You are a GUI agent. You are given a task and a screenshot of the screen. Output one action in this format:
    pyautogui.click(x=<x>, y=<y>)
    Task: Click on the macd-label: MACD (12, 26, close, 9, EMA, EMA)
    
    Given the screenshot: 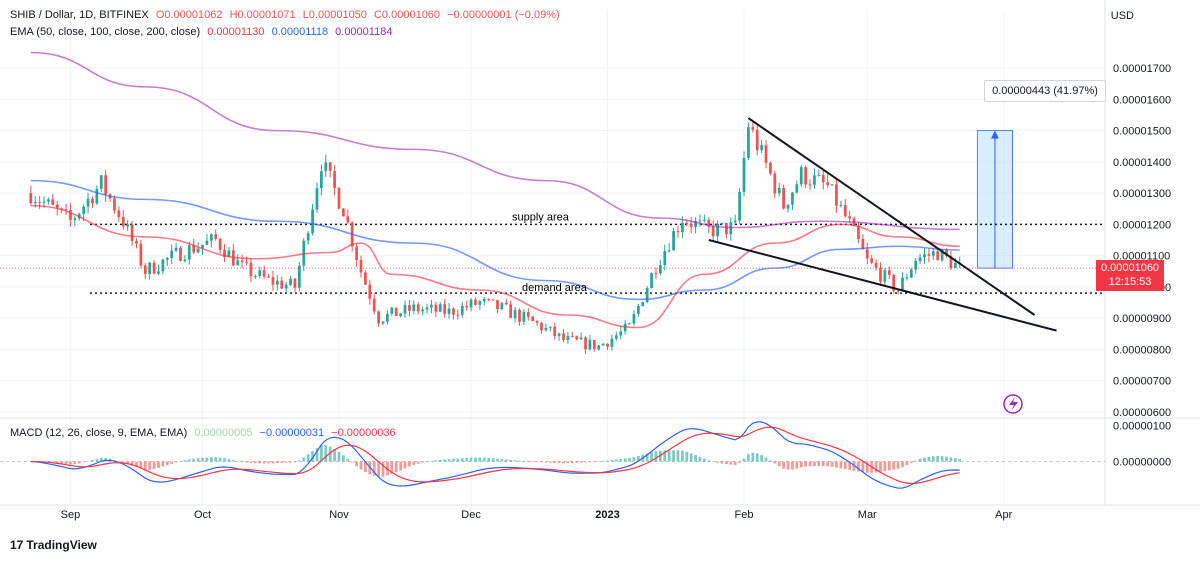 What is the action you would take?
    pyautogui.click(x=99, y=433)
    